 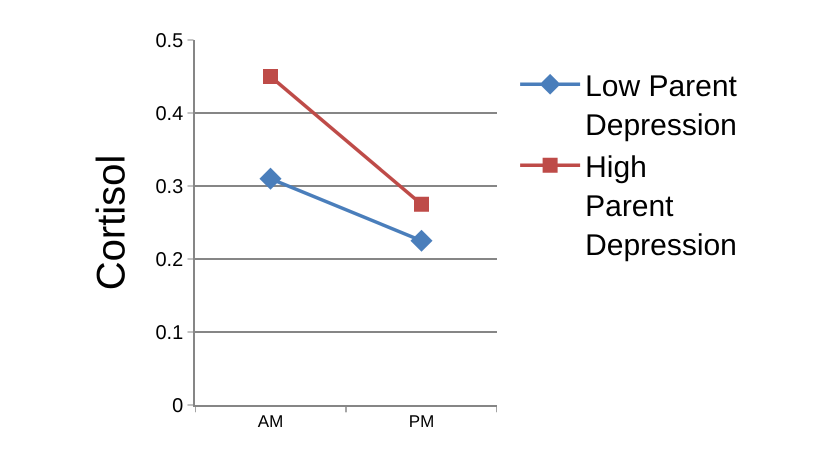 I want to click on y-tick-label: 0.3, so click(x=169, y=187).